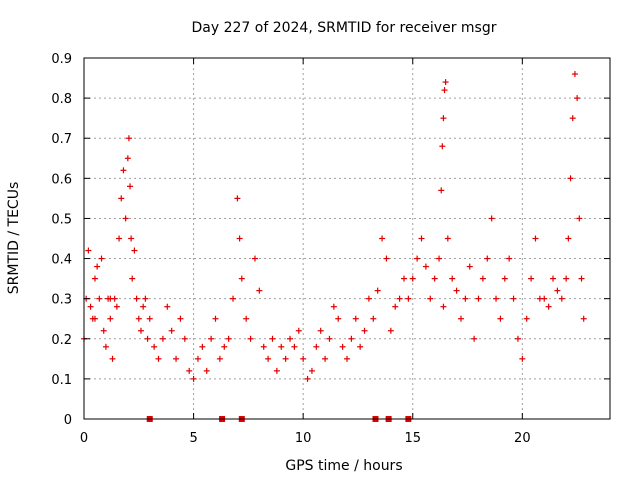 This screenshot has height=480, width=640. I want to click on y-tick-label: 0.1, so click(61, 380).